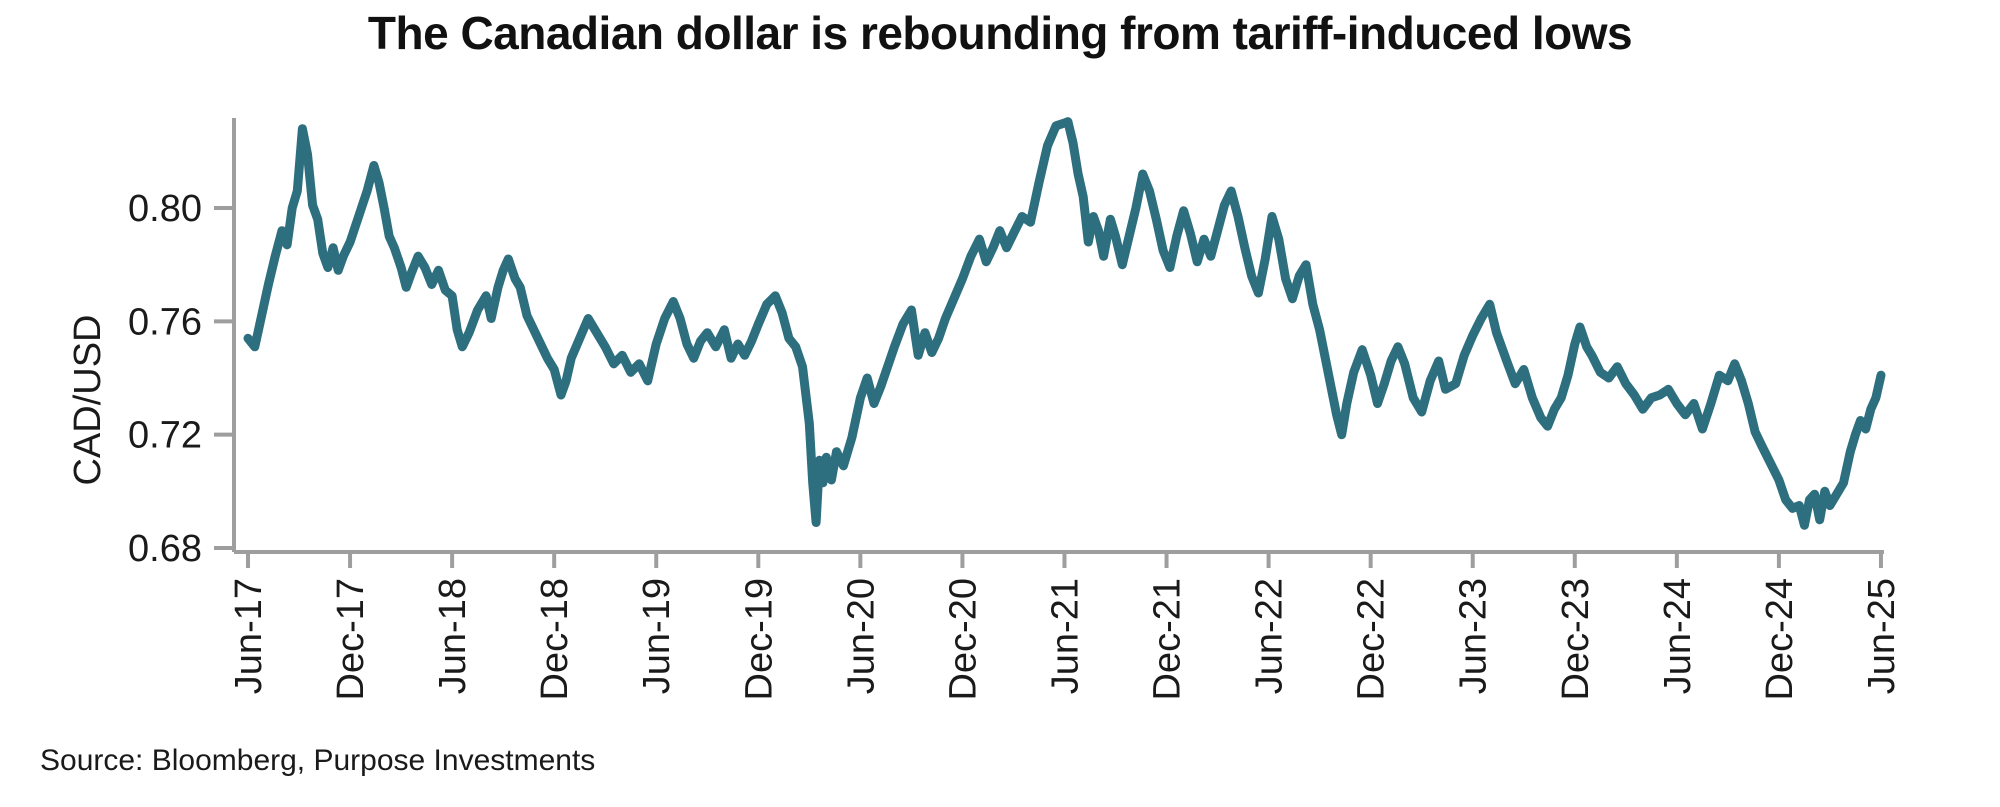  What do you see at coordinates (249, 636) in the screenshot?
I see `x-axis-tick-label: Jun-17` at bounding box center [249, 636].